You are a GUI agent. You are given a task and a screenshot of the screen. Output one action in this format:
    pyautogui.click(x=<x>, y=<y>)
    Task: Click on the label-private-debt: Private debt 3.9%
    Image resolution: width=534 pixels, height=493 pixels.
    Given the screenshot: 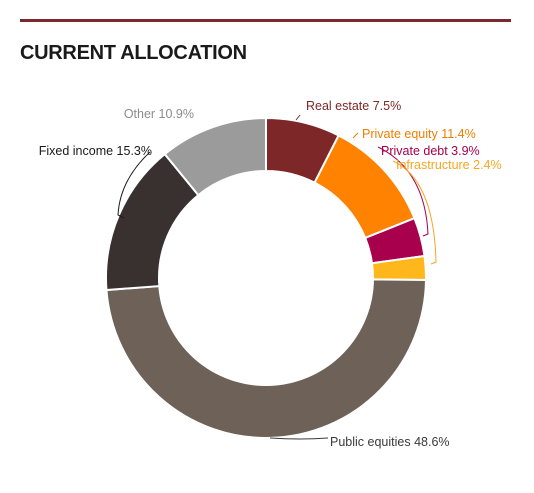 What is the action you would take?
    pyautogui.click(x=430, y=151)
    